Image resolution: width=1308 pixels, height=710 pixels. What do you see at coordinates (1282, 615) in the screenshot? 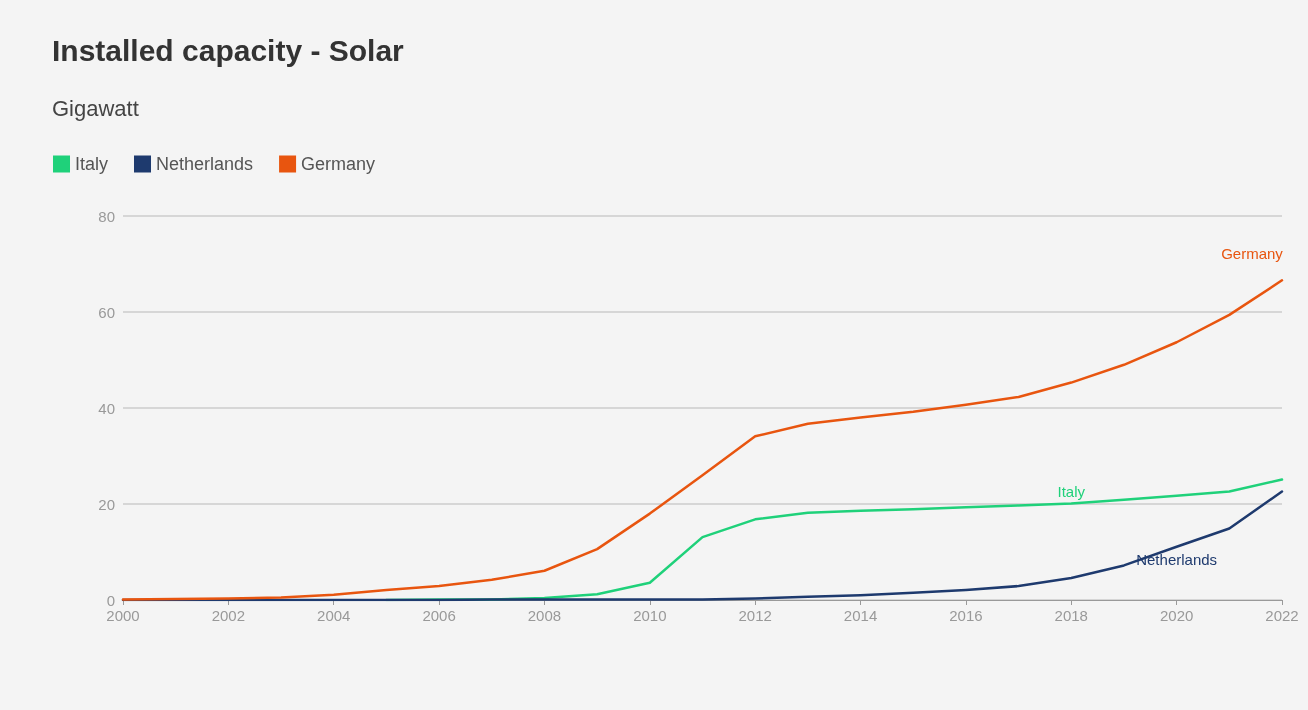
I see `x-tick-label: 2022` at bounding box center [1282, 615].